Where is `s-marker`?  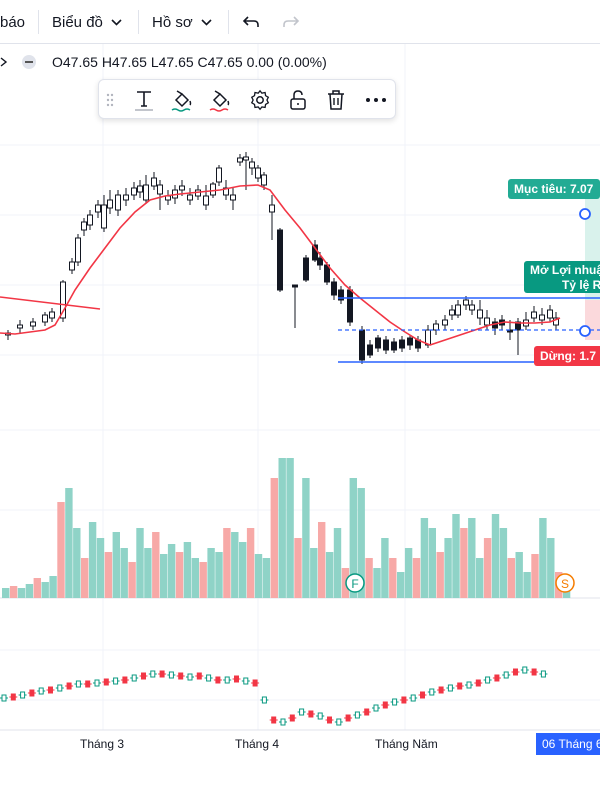 s-marker is located at coordinates (565, 583).